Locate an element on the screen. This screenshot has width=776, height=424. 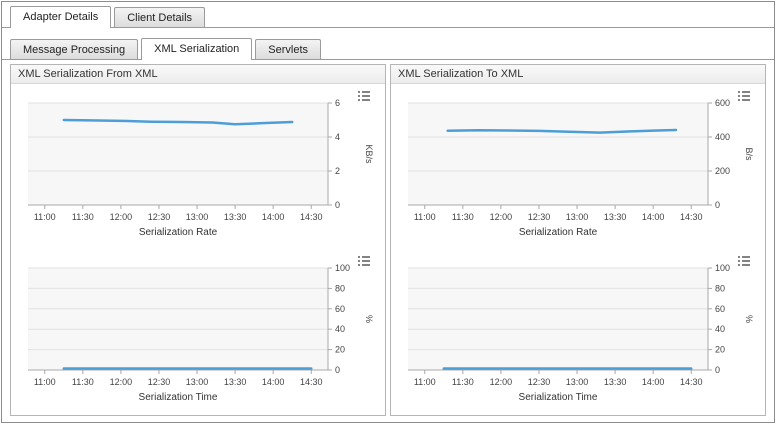
tab-adapter-details: Adapter Details is located at coordinates (61, 17).